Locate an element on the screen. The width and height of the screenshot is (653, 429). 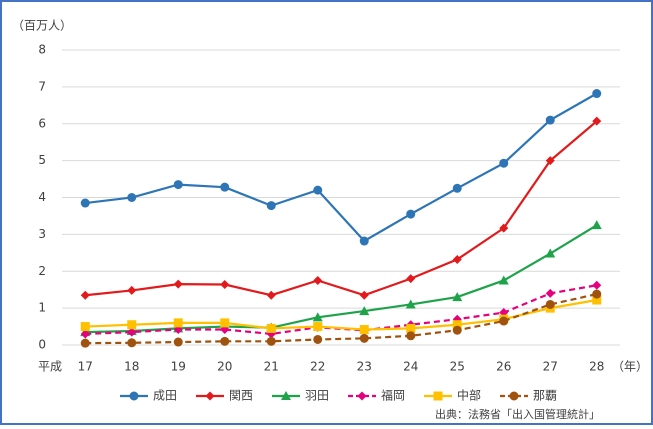
y-tick-label: 0 is located at coordinates (42, 345).